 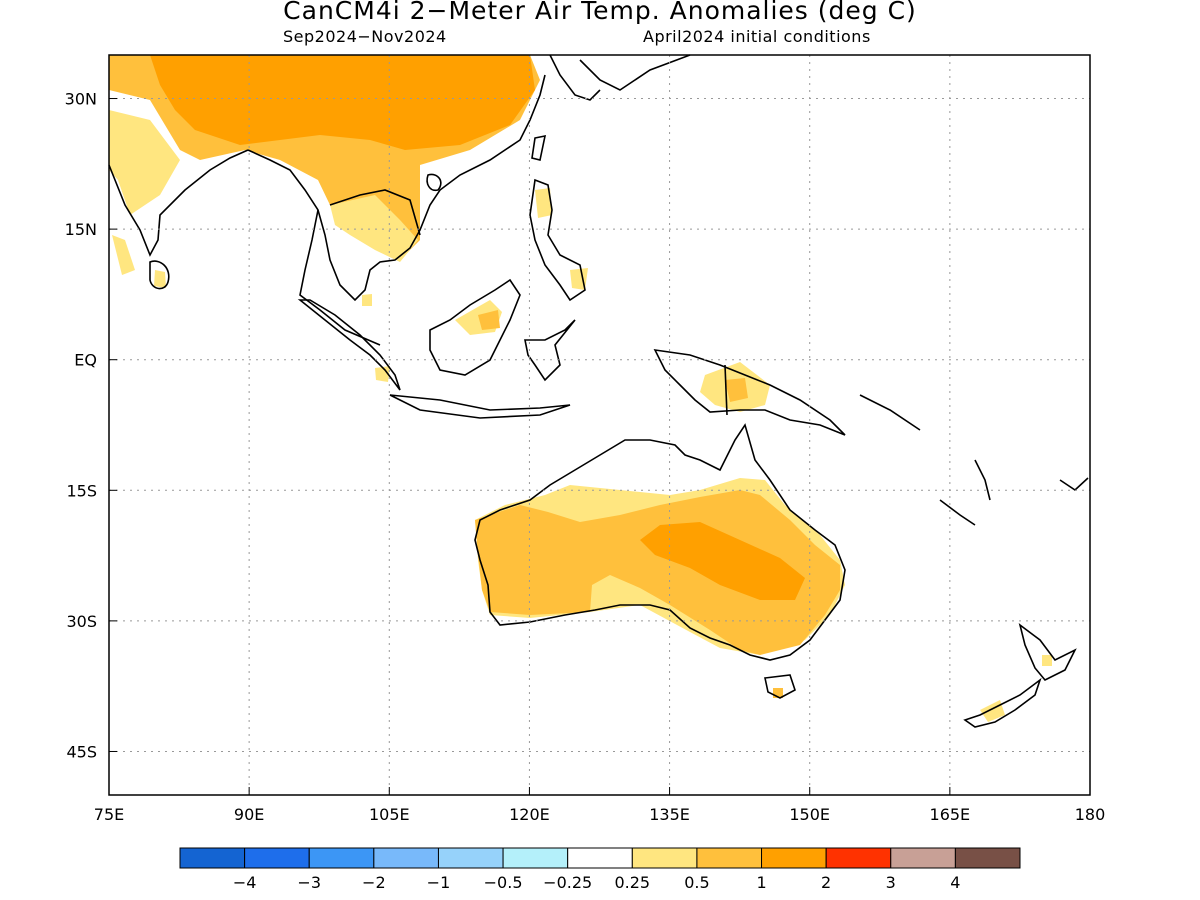 What do you see at coordinates (85, 360) in the screenshot?
I see `y-tick-label: EQ` at bounding box center [85, 360].